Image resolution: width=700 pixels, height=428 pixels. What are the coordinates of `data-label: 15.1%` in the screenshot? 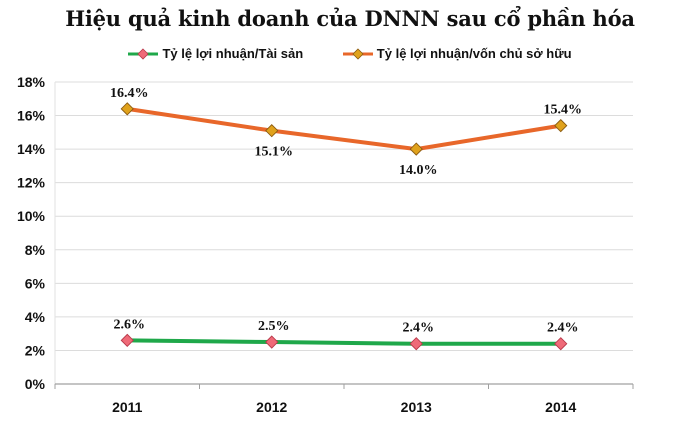 It's located at (274, 152).